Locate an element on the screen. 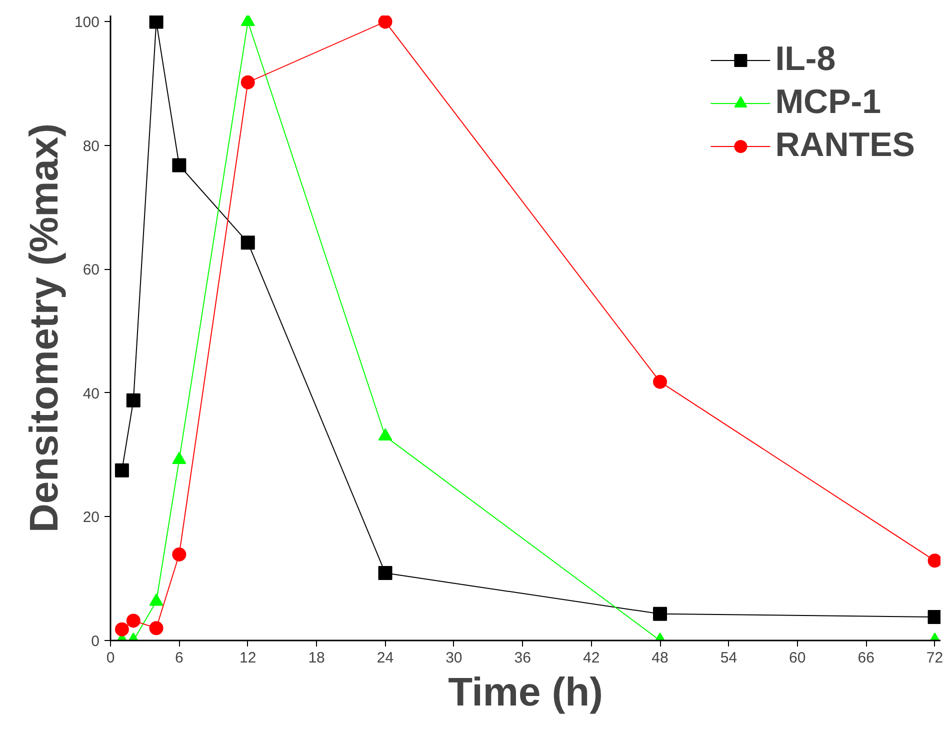 Image resolution: width=948 pixels, height=735 pixels. x-tick-label: 72 is located at coordinates (935, 658).